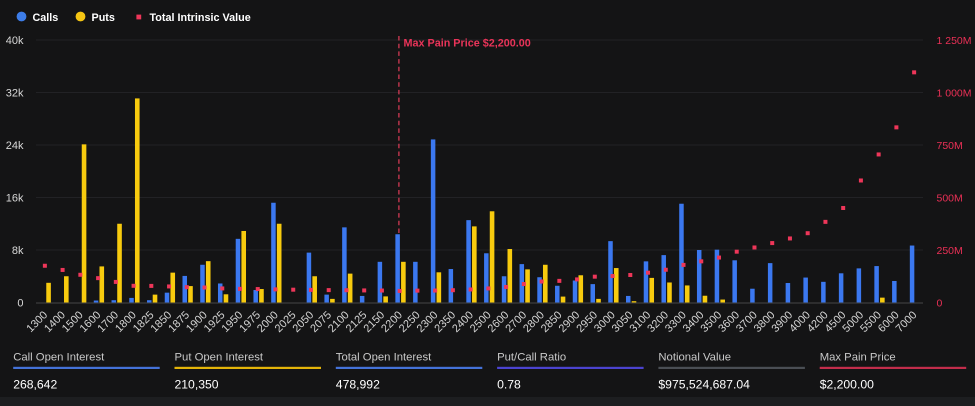  What do you see at coordinates (15, 41) in the screenshot?
I see `svg-text: 40k` at bounding box center [15, 41].